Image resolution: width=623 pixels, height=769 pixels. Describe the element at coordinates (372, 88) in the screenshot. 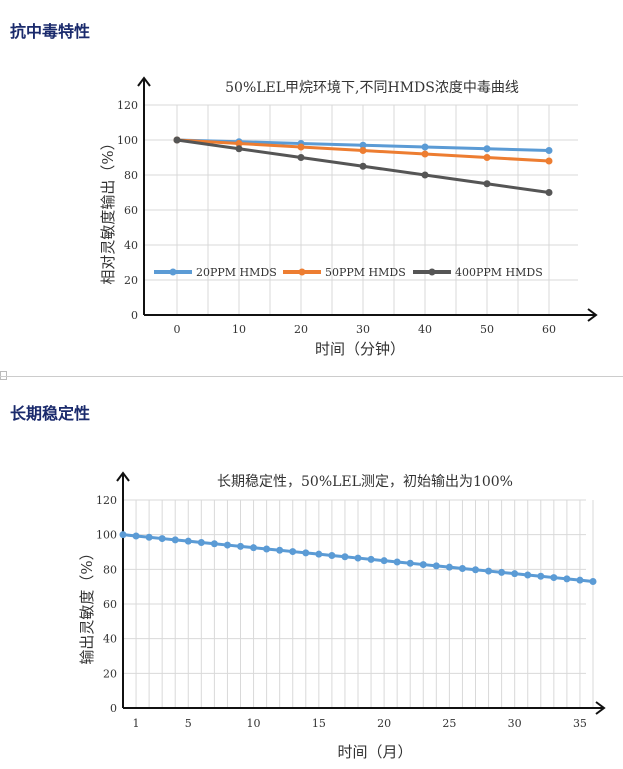

I see `chart-title: 50%LEL甲烷环境下,不同HMDS浓度中毒曲线` at that location.